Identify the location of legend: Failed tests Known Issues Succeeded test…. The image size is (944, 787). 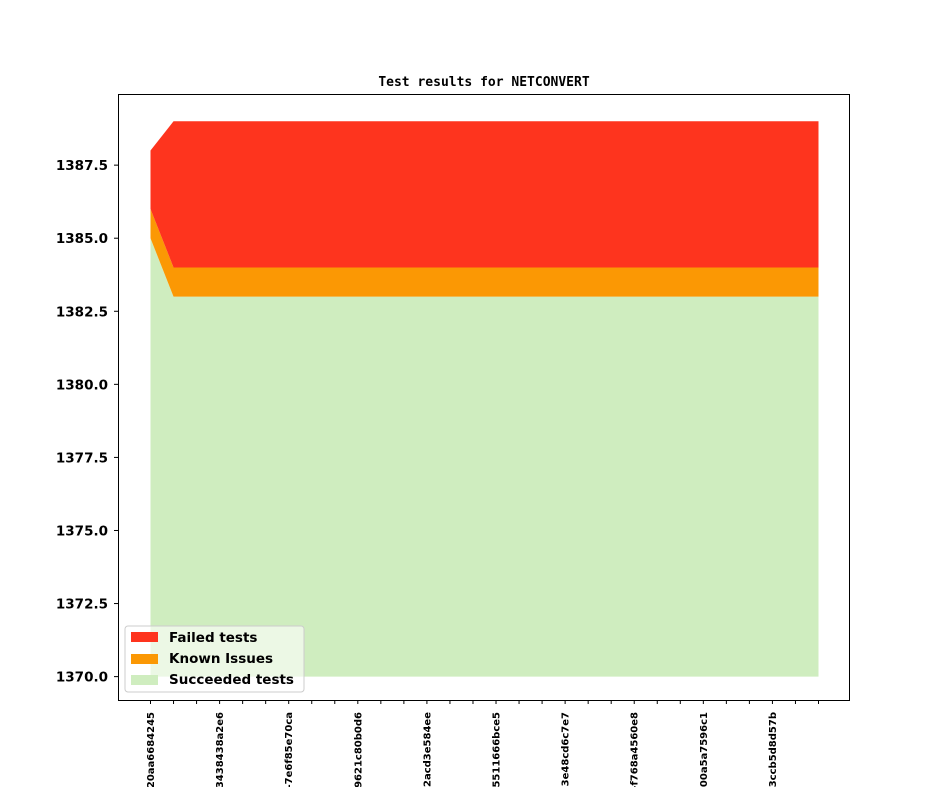
(214, 659).